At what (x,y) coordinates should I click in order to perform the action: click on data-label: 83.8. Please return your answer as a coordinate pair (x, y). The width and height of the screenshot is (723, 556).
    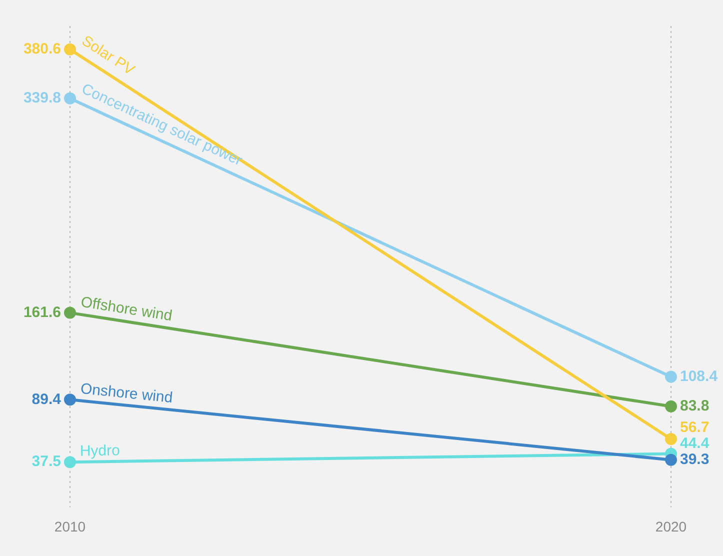
    Looking at the image, I should click on (695, 406).